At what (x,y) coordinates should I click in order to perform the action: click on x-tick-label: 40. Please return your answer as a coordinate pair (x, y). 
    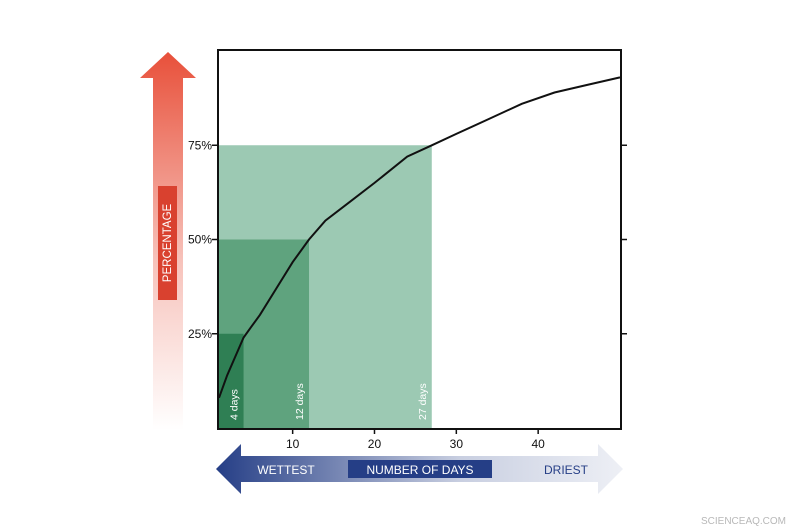
    Looking at the image, I should click on (538, 444).